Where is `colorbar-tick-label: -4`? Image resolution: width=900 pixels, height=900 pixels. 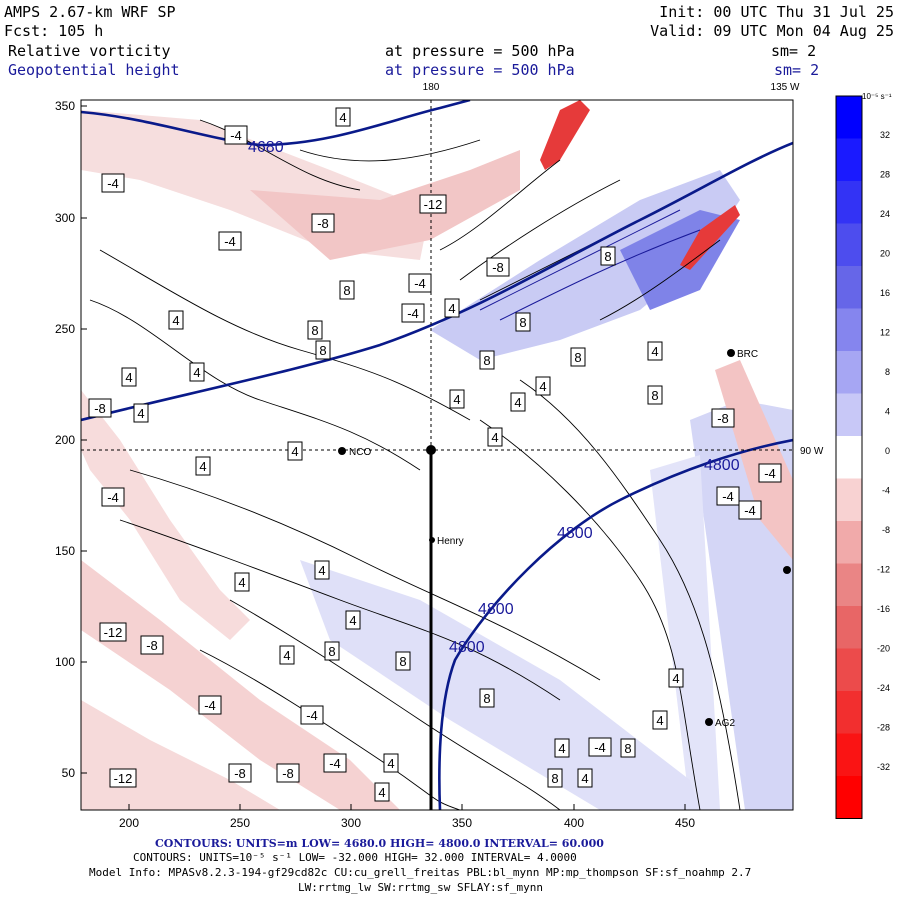 colorbar-tick-label: -4 is located at coordinates (886, 491).